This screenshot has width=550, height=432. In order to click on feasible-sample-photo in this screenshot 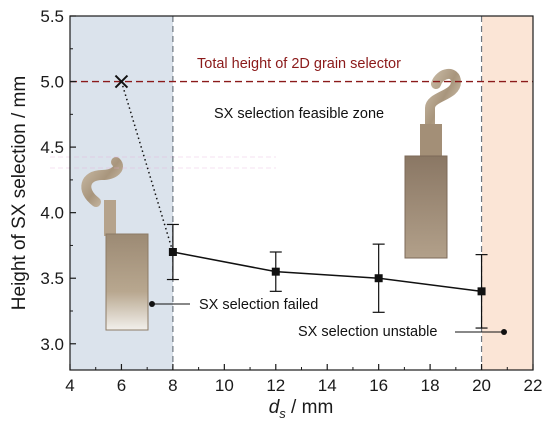, I will do `click(433, 164)`.